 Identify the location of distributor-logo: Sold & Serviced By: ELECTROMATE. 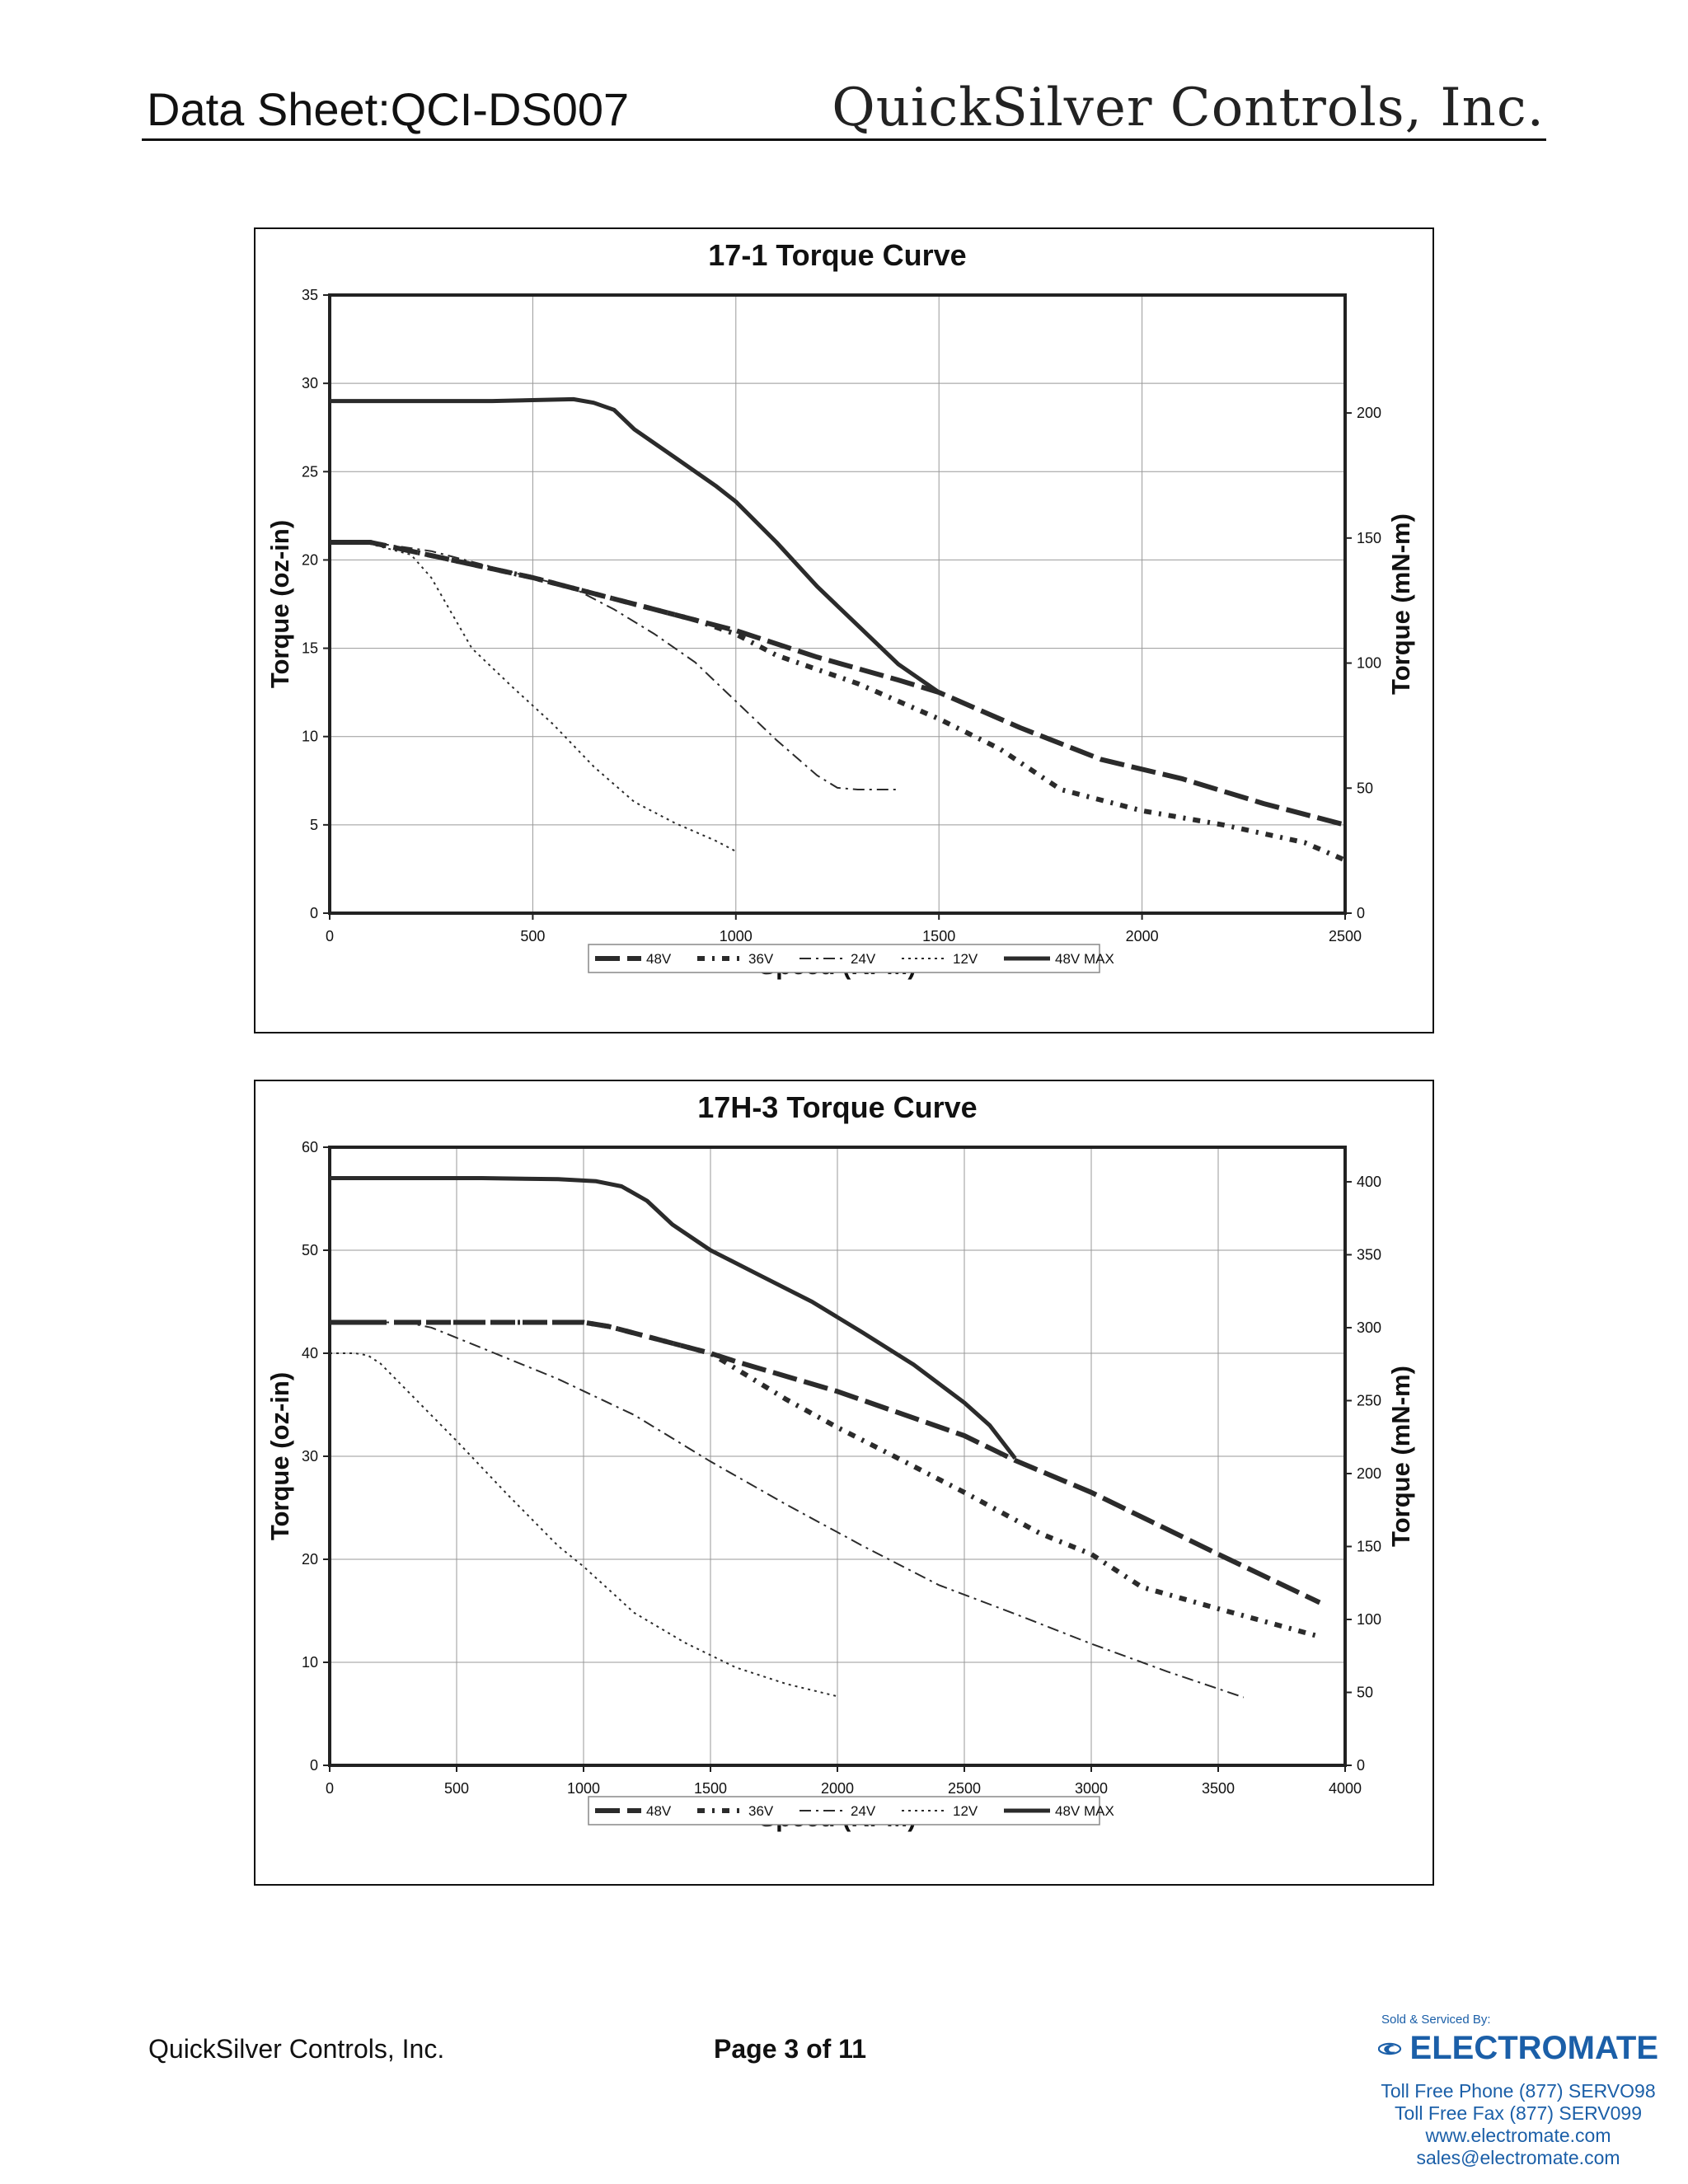
(1518, 2040).